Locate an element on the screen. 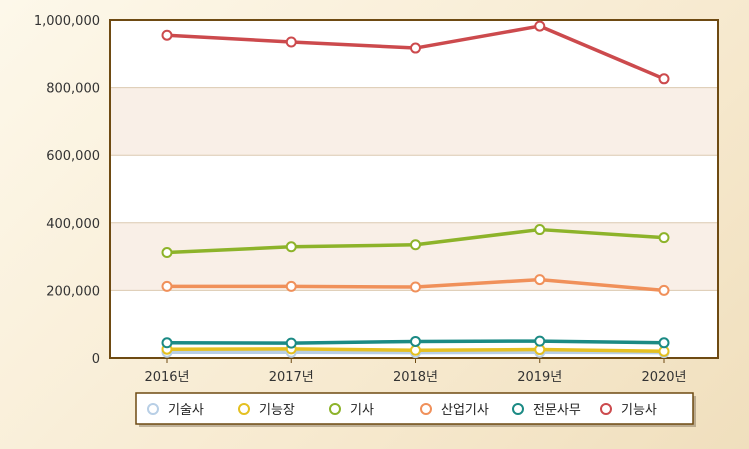 The height and width of the screenshot is (449, 749). legend: 기술사 기능장 기사 산업기사 전문사무 기능사 is located at coordinates (415, 409).